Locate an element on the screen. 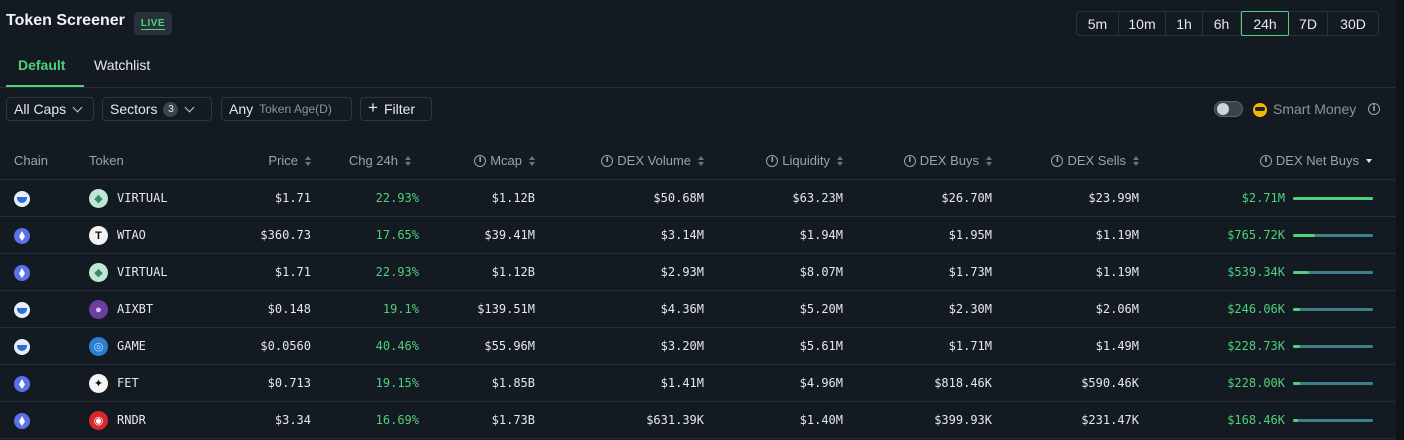  filter-label: Filter is located at coordinates (399, 109).